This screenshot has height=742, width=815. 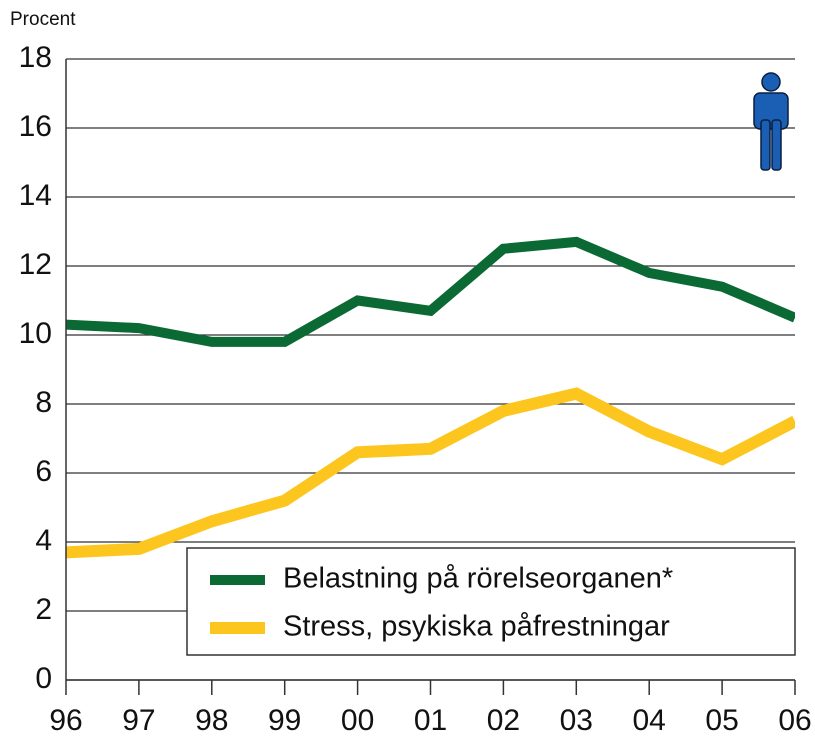 I want to click on y-tick-label: 12, so click(x=35, y=264).